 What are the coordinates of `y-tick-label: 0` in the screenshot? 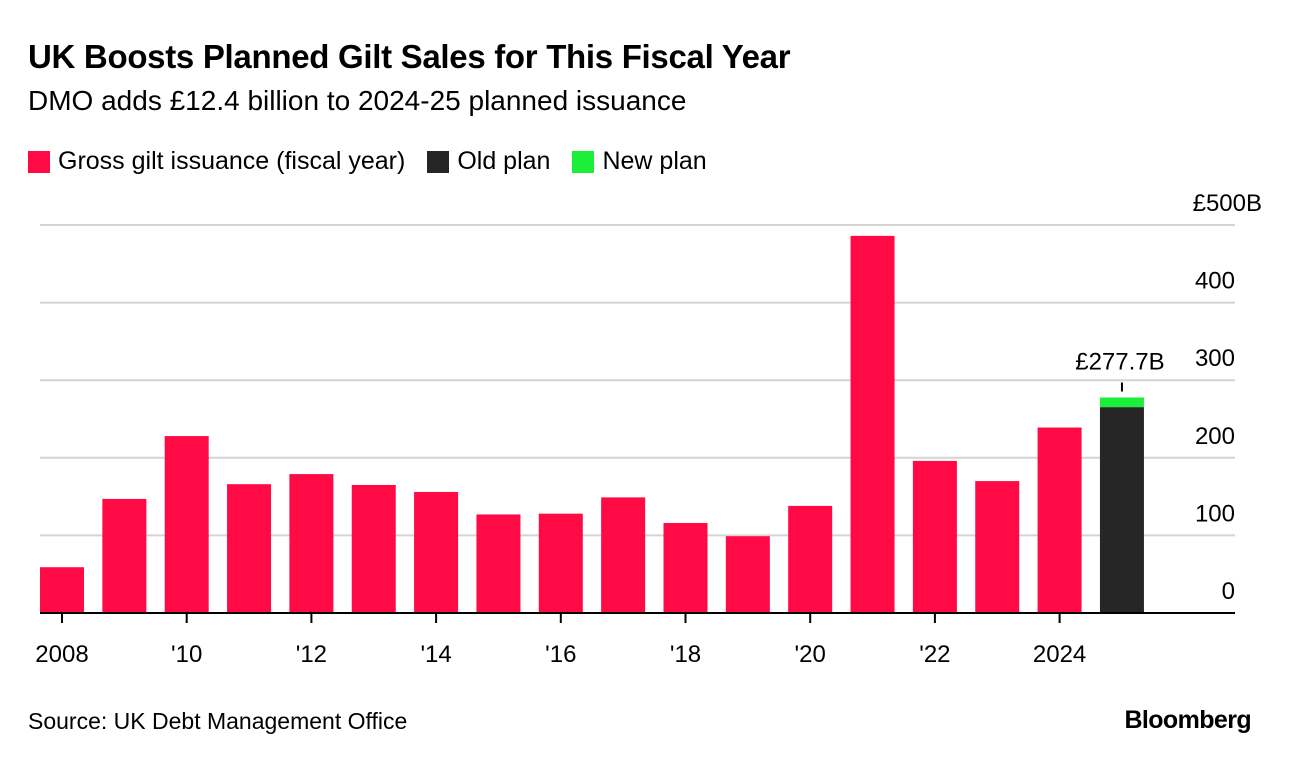 It's located at (1228, 591).